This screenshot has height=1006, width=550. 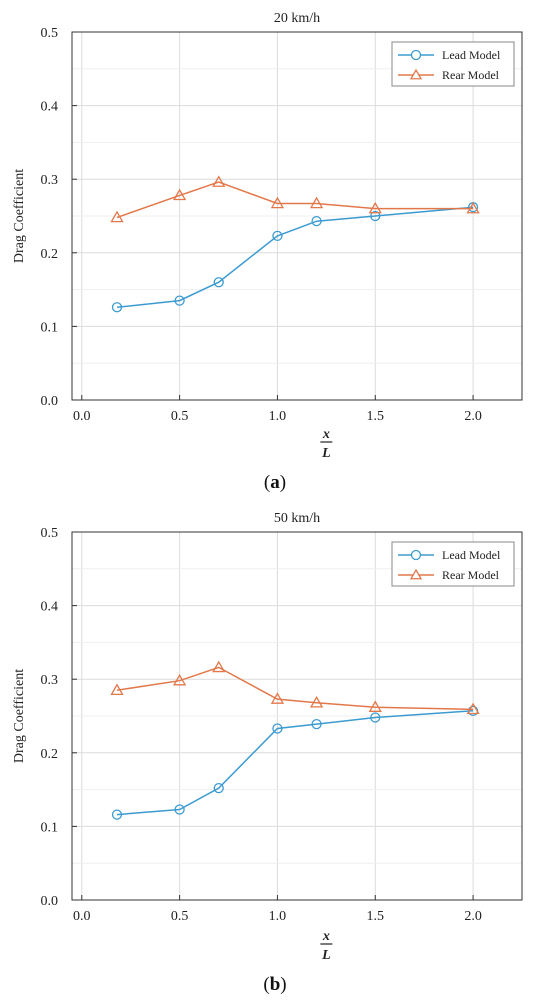 I want to click on caption-letter: b, so click(x=275, y=984).